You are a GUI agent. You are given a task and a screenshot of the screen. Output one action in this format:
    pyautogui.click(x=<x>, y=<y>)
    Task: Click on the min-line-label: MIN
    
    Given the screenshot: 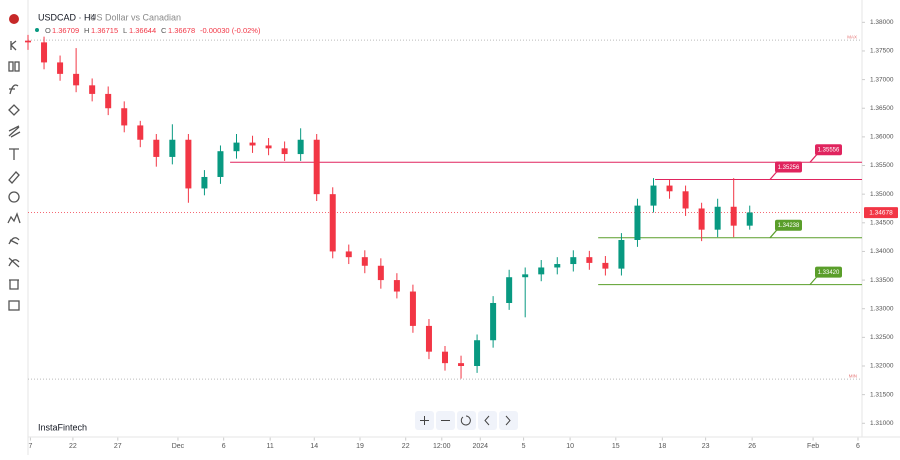 What is the action you would take?
    pyautogui.click(x=853, y=375)
    